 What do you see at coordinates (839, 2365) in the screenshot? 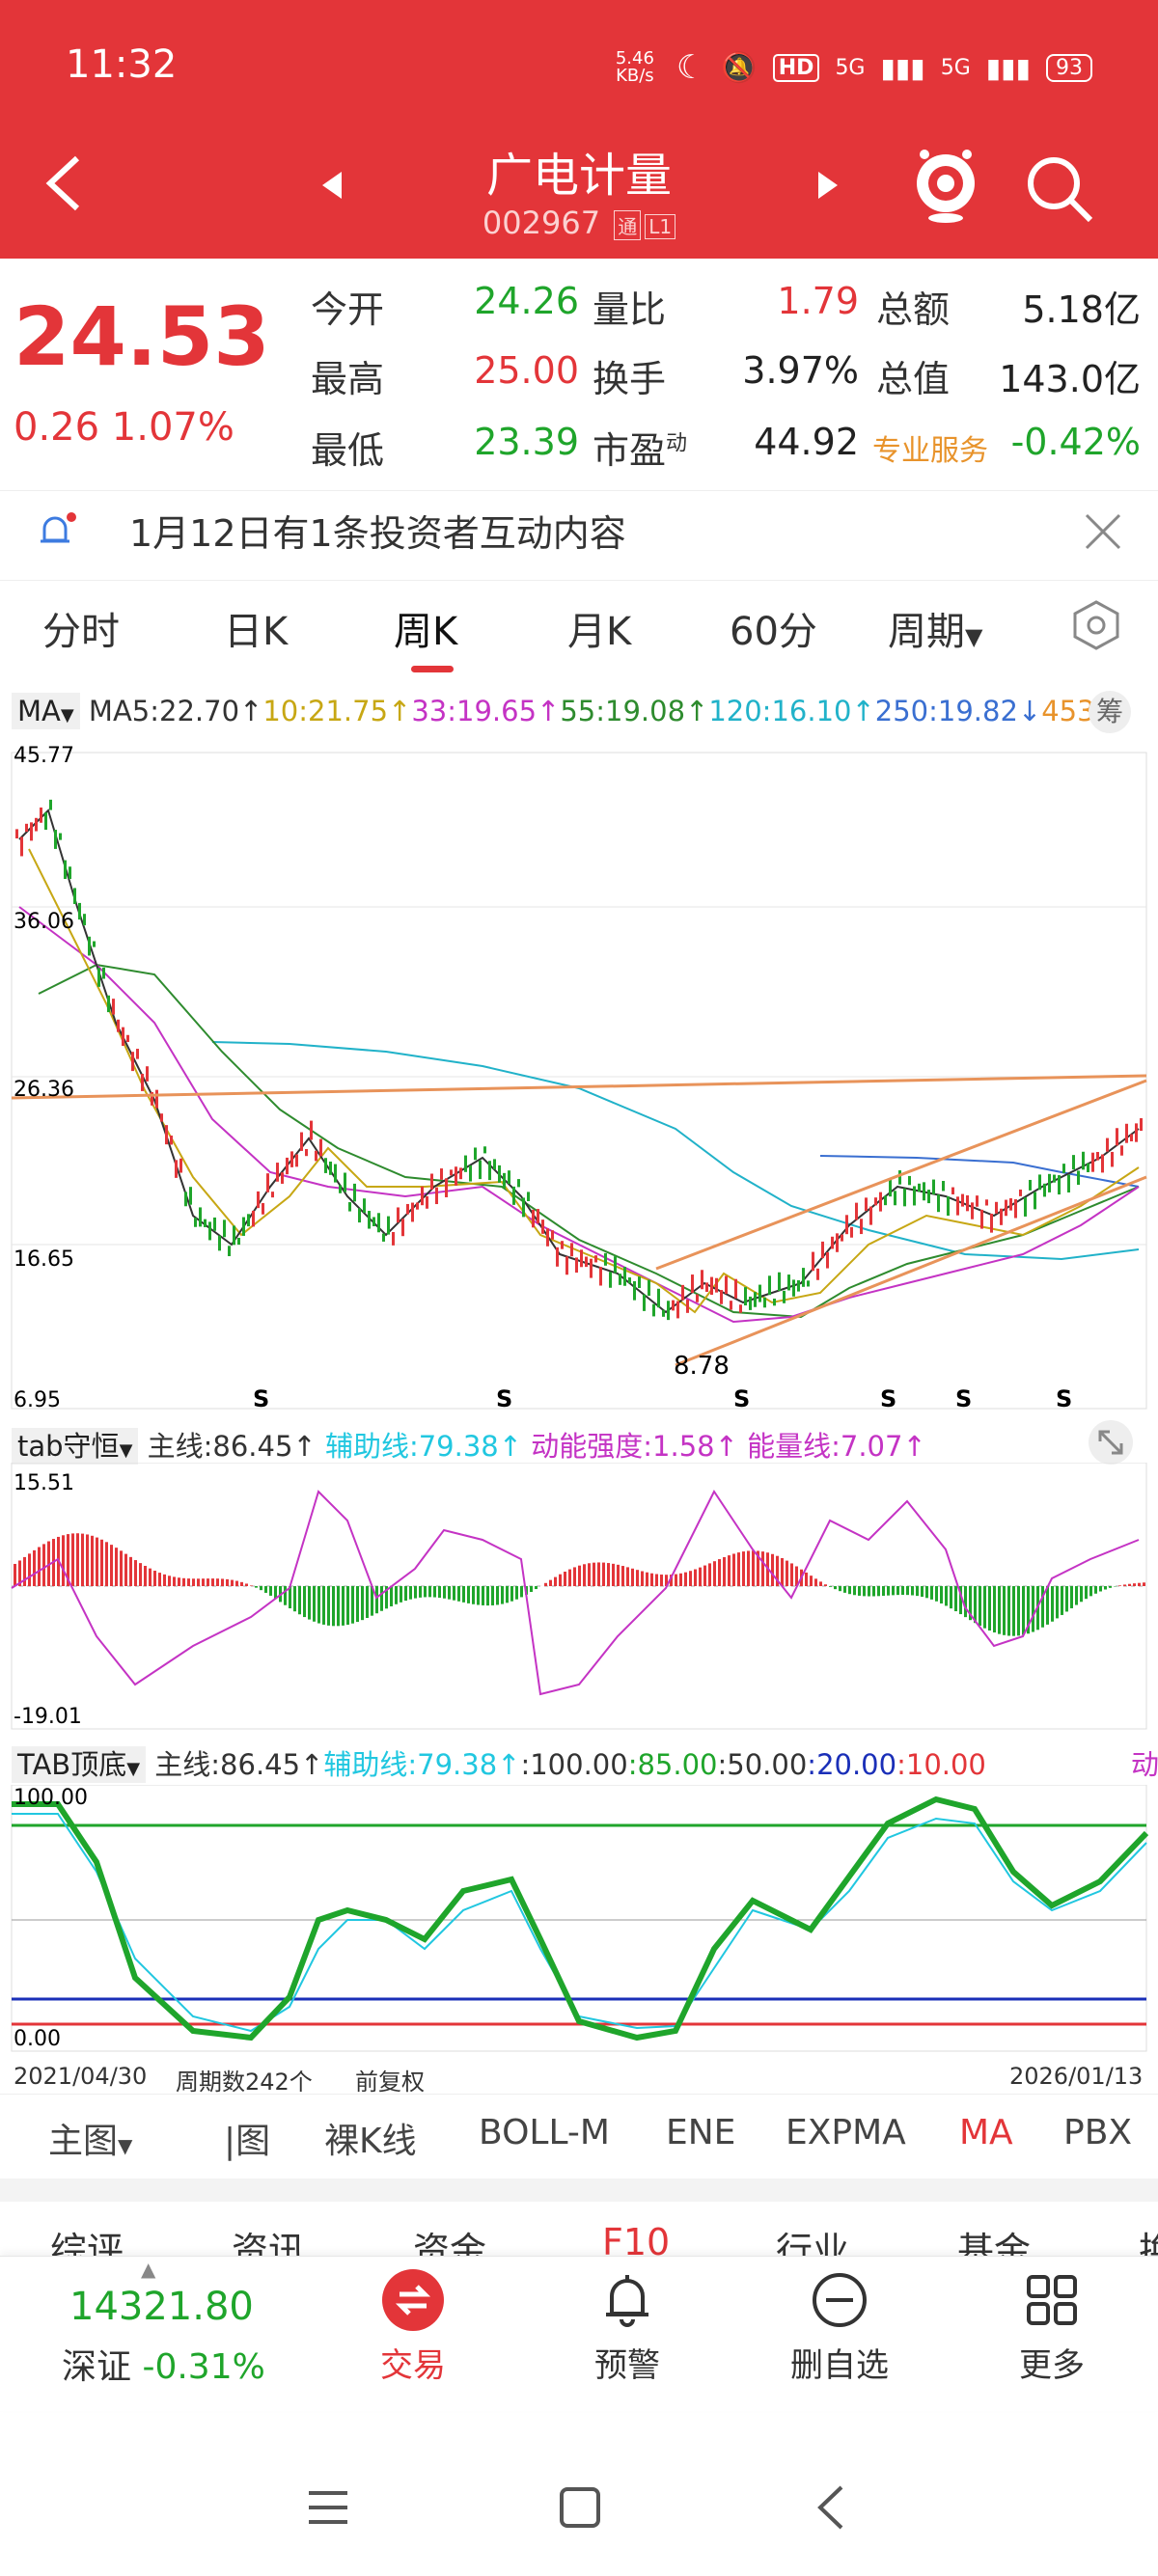
I see `nav-remove-watchlist: 删自选` at bounding box center [839, 2365].